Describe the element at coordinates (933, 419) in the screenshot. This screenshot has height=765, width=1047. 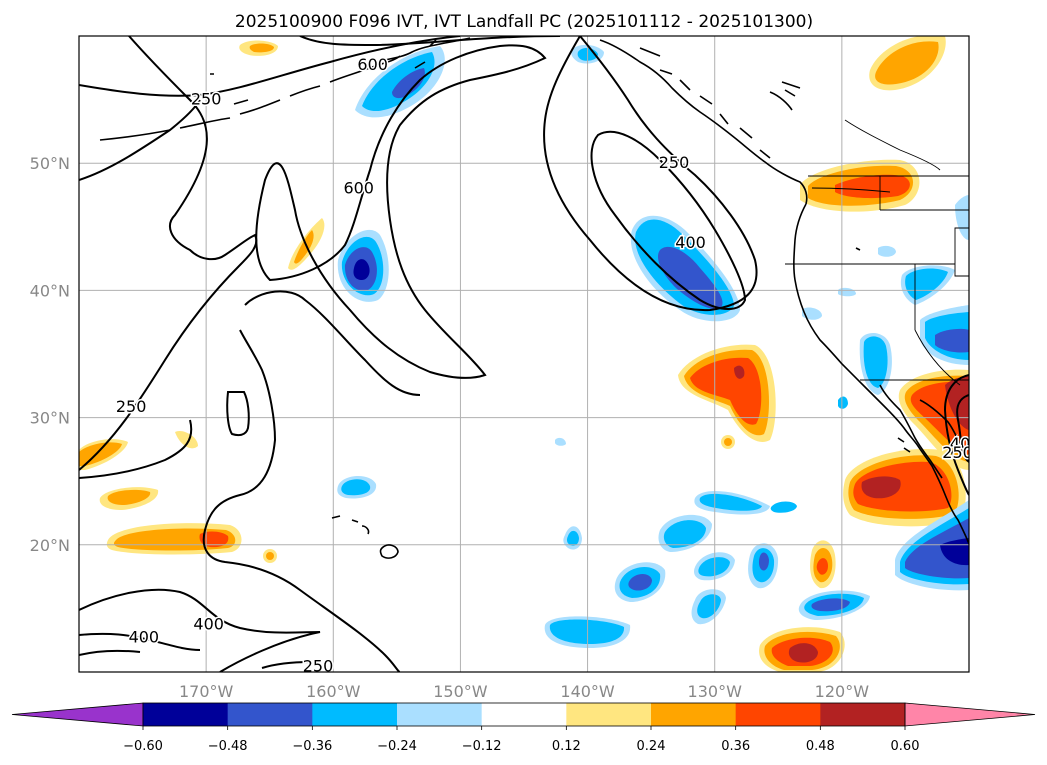
I see `positive-anomaly-southwest` at that location.